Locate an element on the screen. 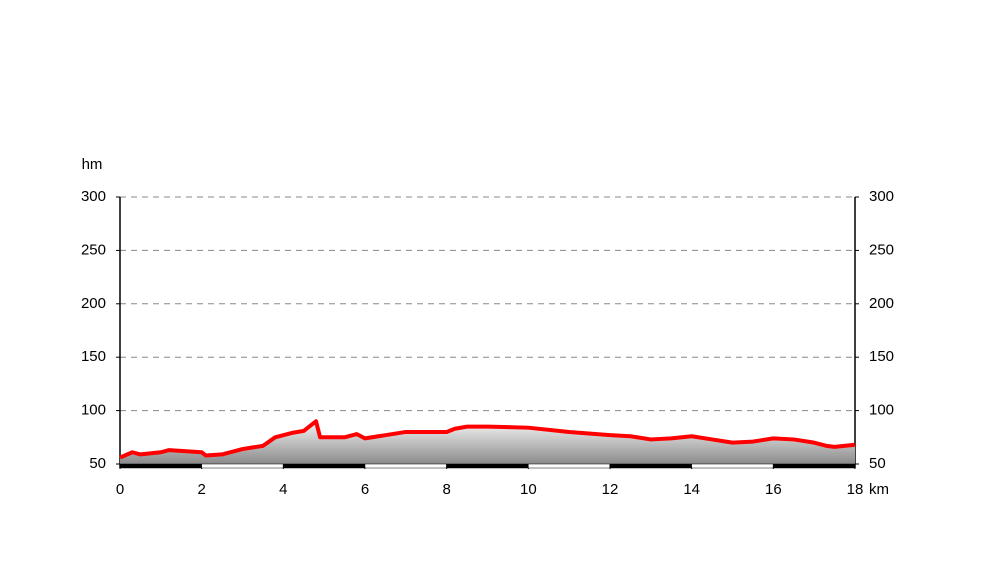  x-tick-label: 2 is located at coordinates (201, 489).